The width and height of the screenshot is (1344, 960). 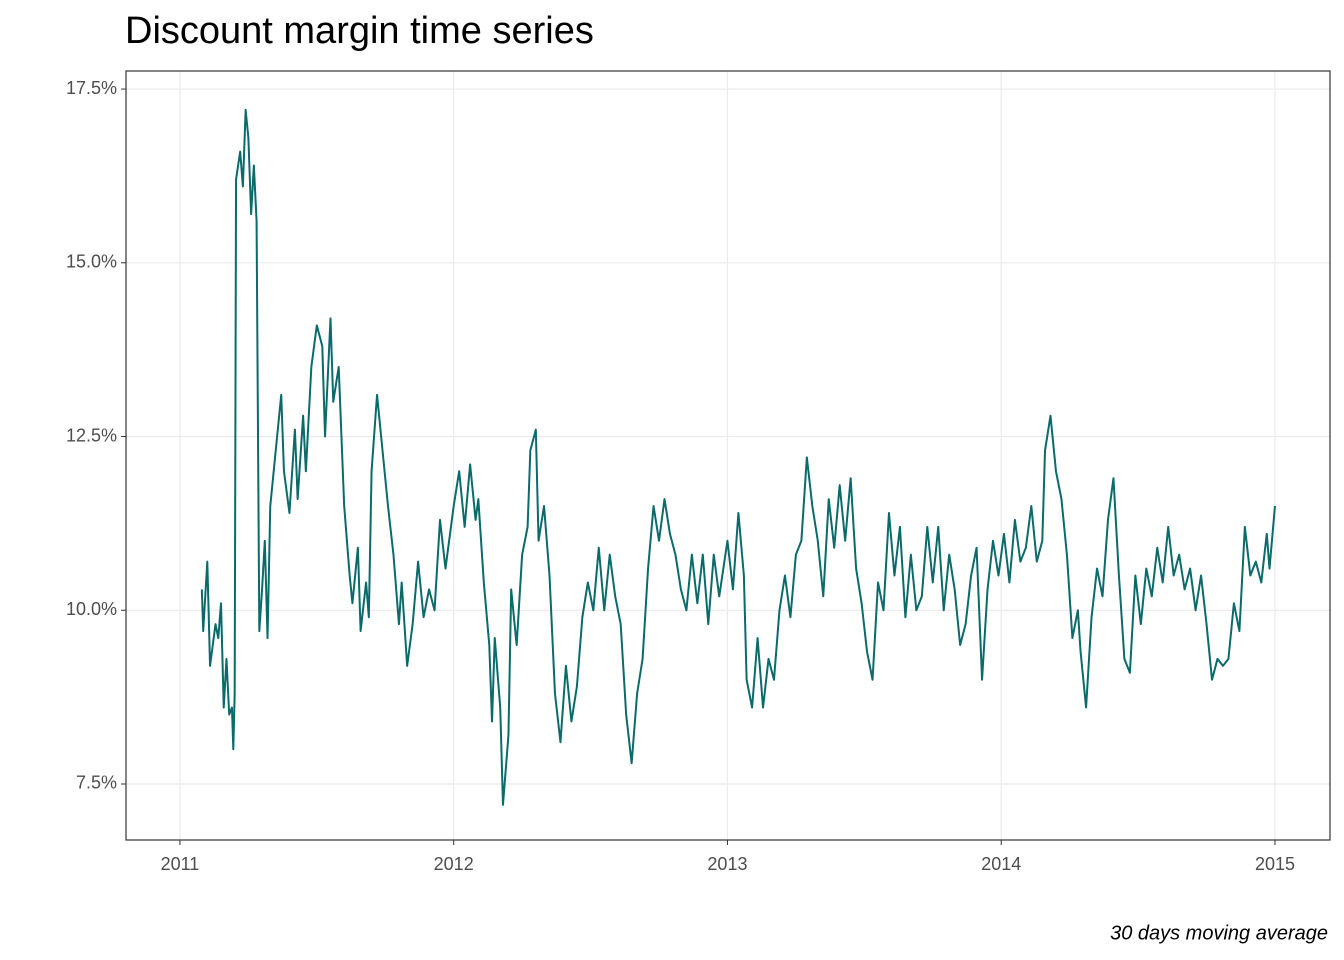 What do you see at coordinates (359, 31) in the screenshot?
I see `chart-title: Discount margin time series` at bounding box center [359, 31].